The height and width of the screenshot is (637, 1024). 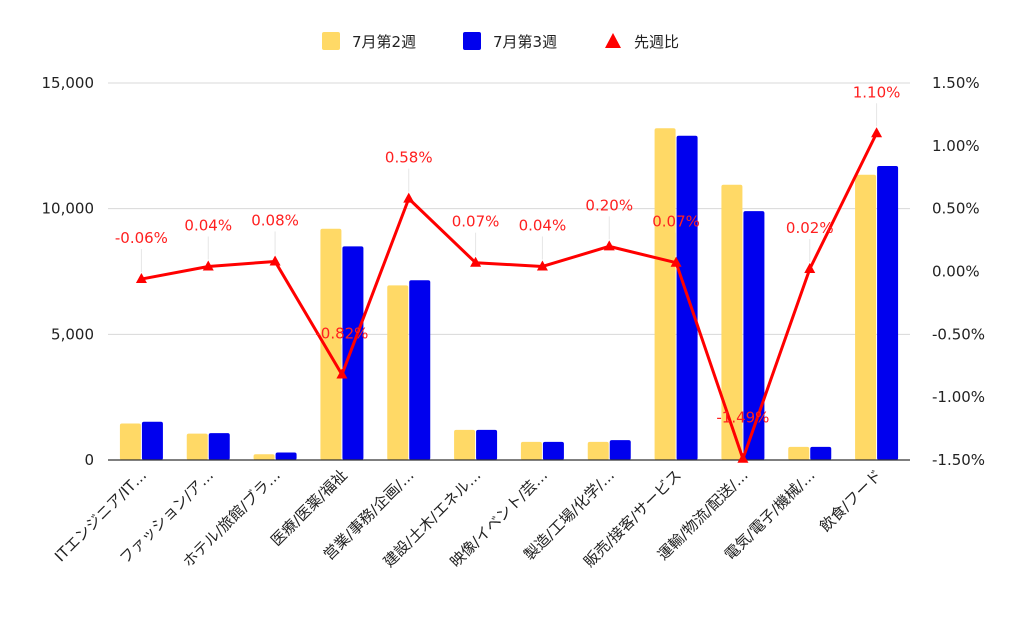 I want to click on left-tick-label: 15,000, so click(x=68, y=83).